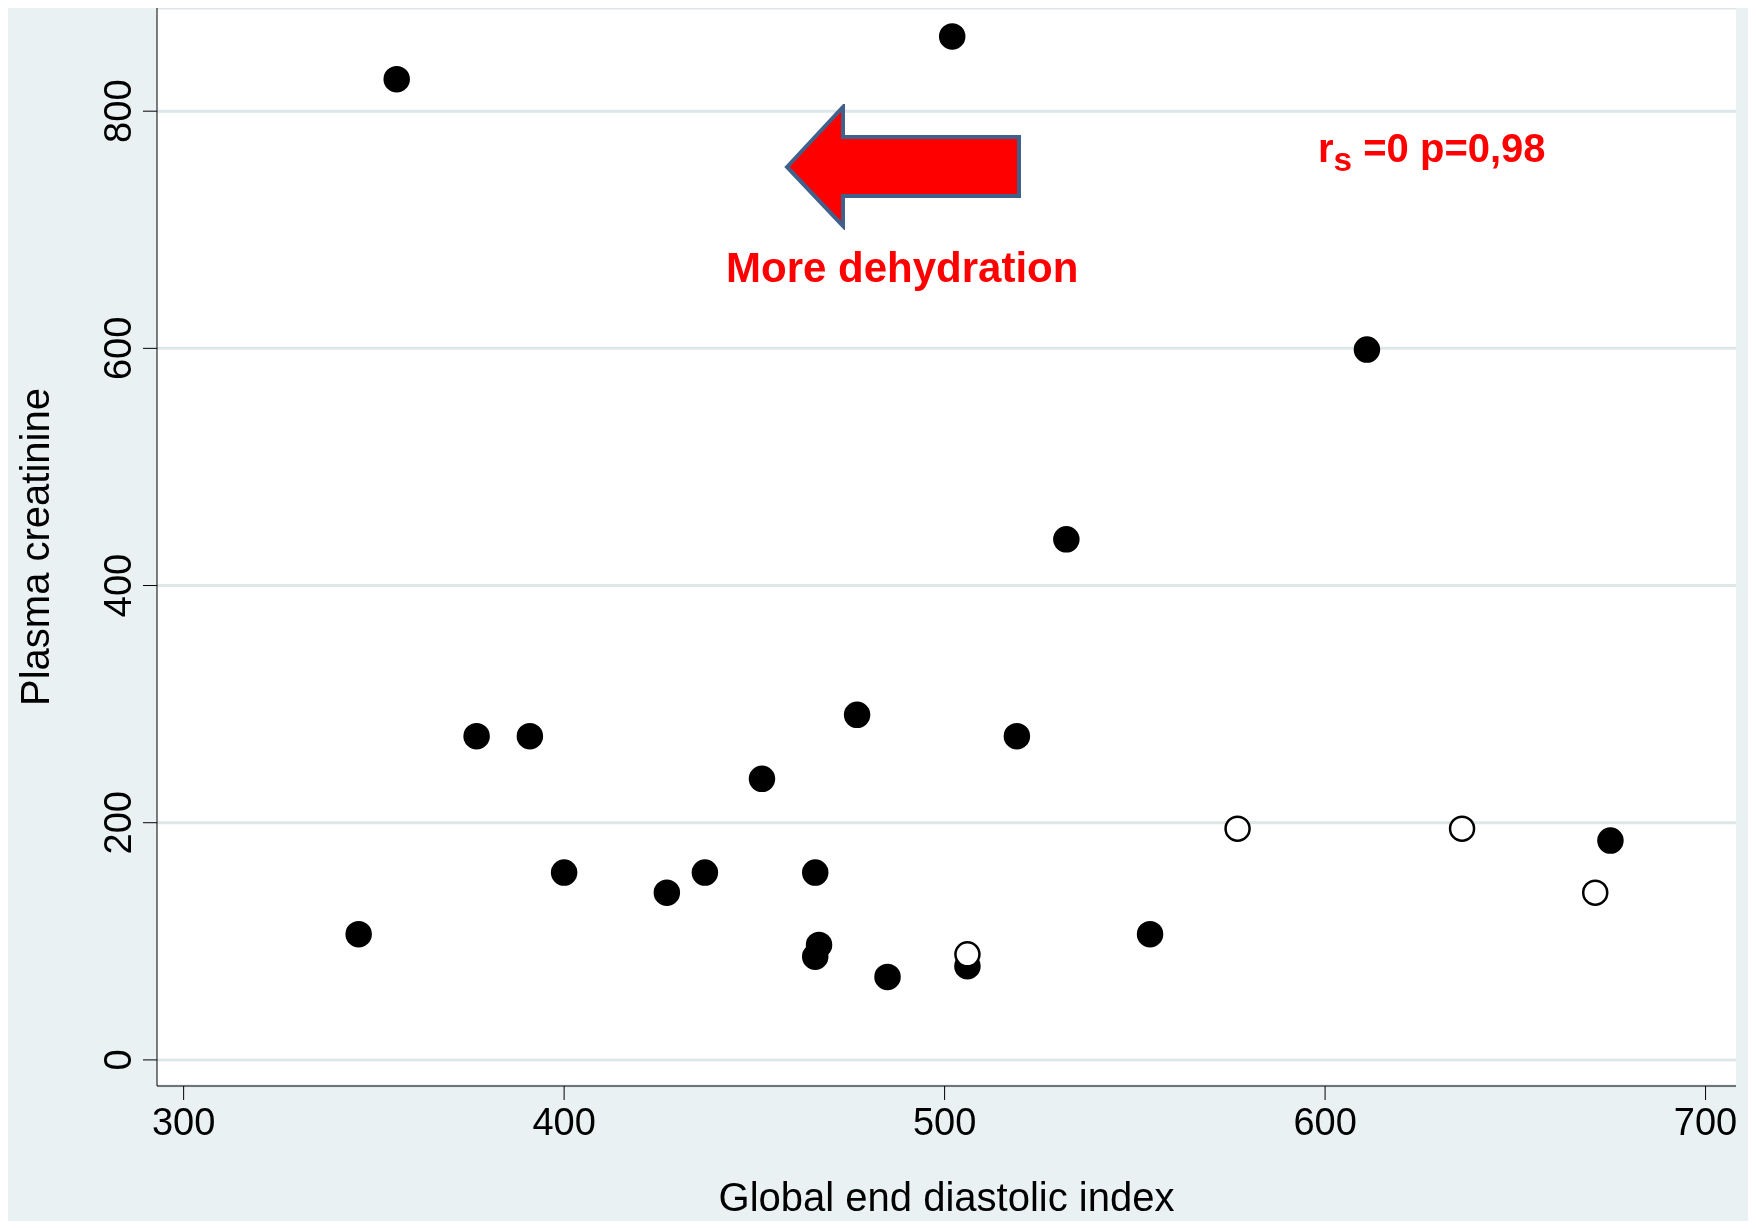 The image size is (1756, 1229). Describe the element at coordinates (944, 1121) in the screenshot. I see `x-tick-label: 500` at that location.